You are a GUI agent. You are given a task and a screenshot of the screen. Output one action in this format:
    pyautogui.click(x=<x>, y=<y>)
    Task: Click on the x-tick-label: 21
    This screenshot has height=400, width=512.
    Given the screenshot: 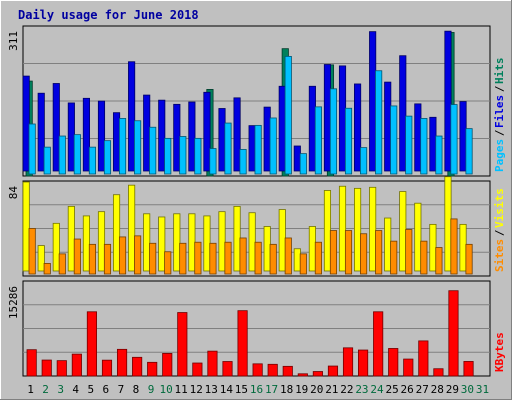 What is the action you would take?
    pyautogui.click(x=331, y=389)
    